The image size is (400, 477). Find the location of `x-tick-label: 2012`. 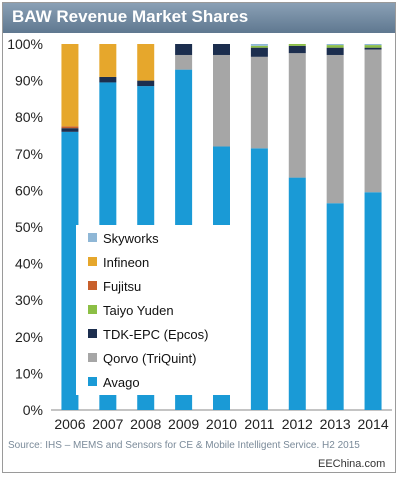

x-tick-label: 2012 is located at coordinates (297, 424).